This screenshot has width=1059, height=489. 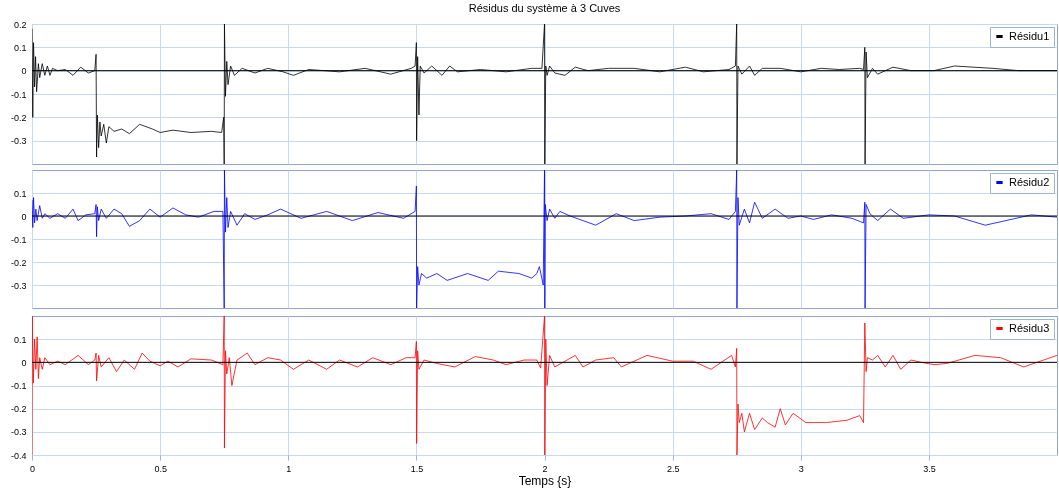 I want to click on legend-label: Résidu1, so click(x=1029, y=35).